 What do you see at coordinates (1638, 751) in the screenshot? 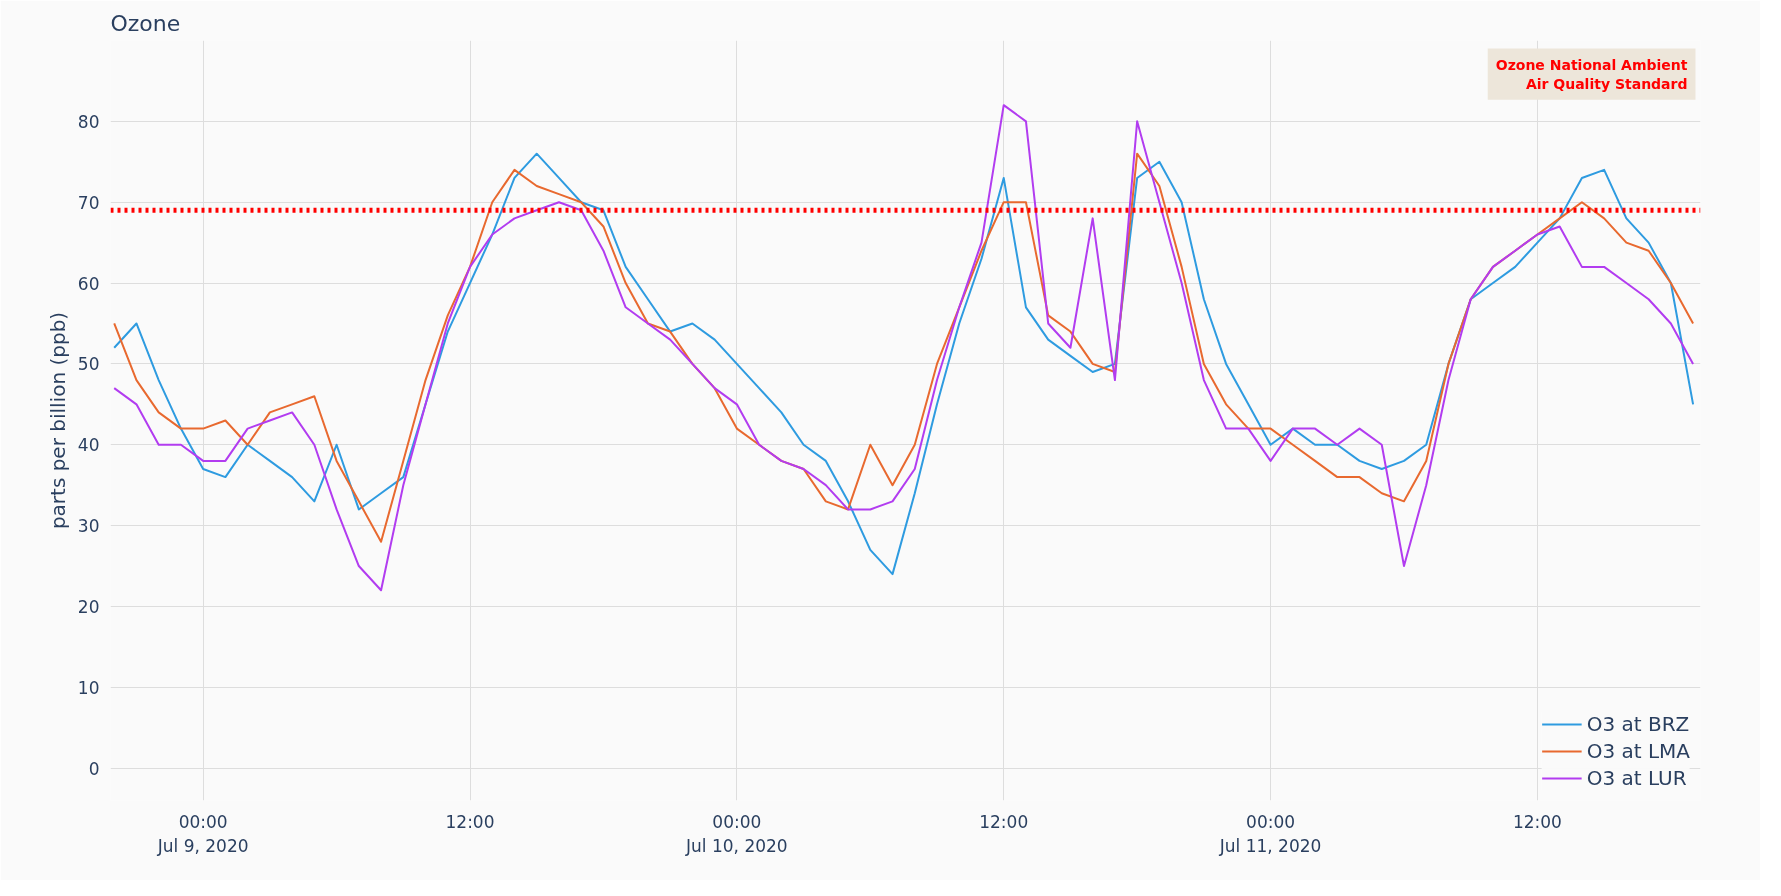
I see `legend-label: O3 at LMA` at bounding box center [1638, 751].